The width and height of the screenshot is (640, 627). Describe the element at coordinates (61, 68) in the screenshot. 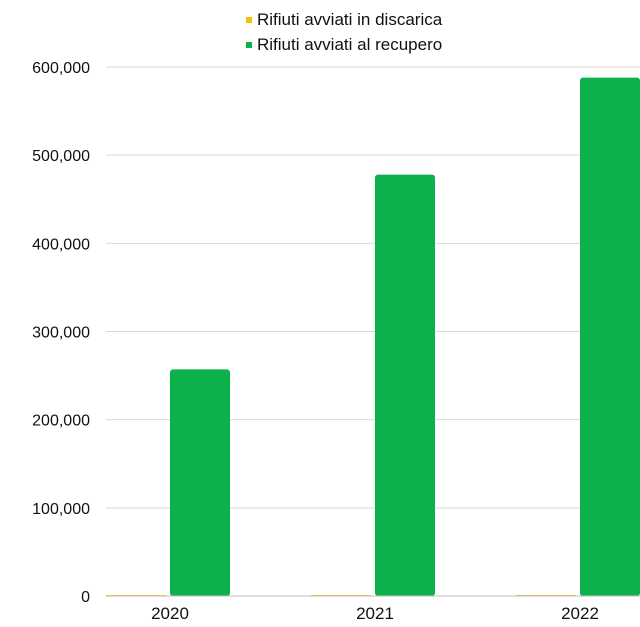

I see `y-tick-label: 600,000` at that location.